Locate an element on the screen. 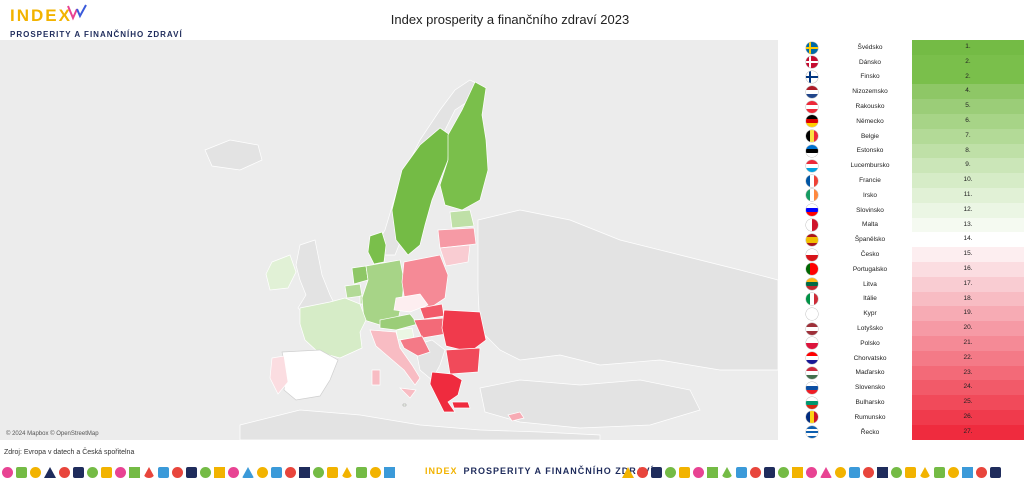 This screenshot has height=484, width=1024. ranking-row: Estonsko 8. is located at coordinates (912, 151).